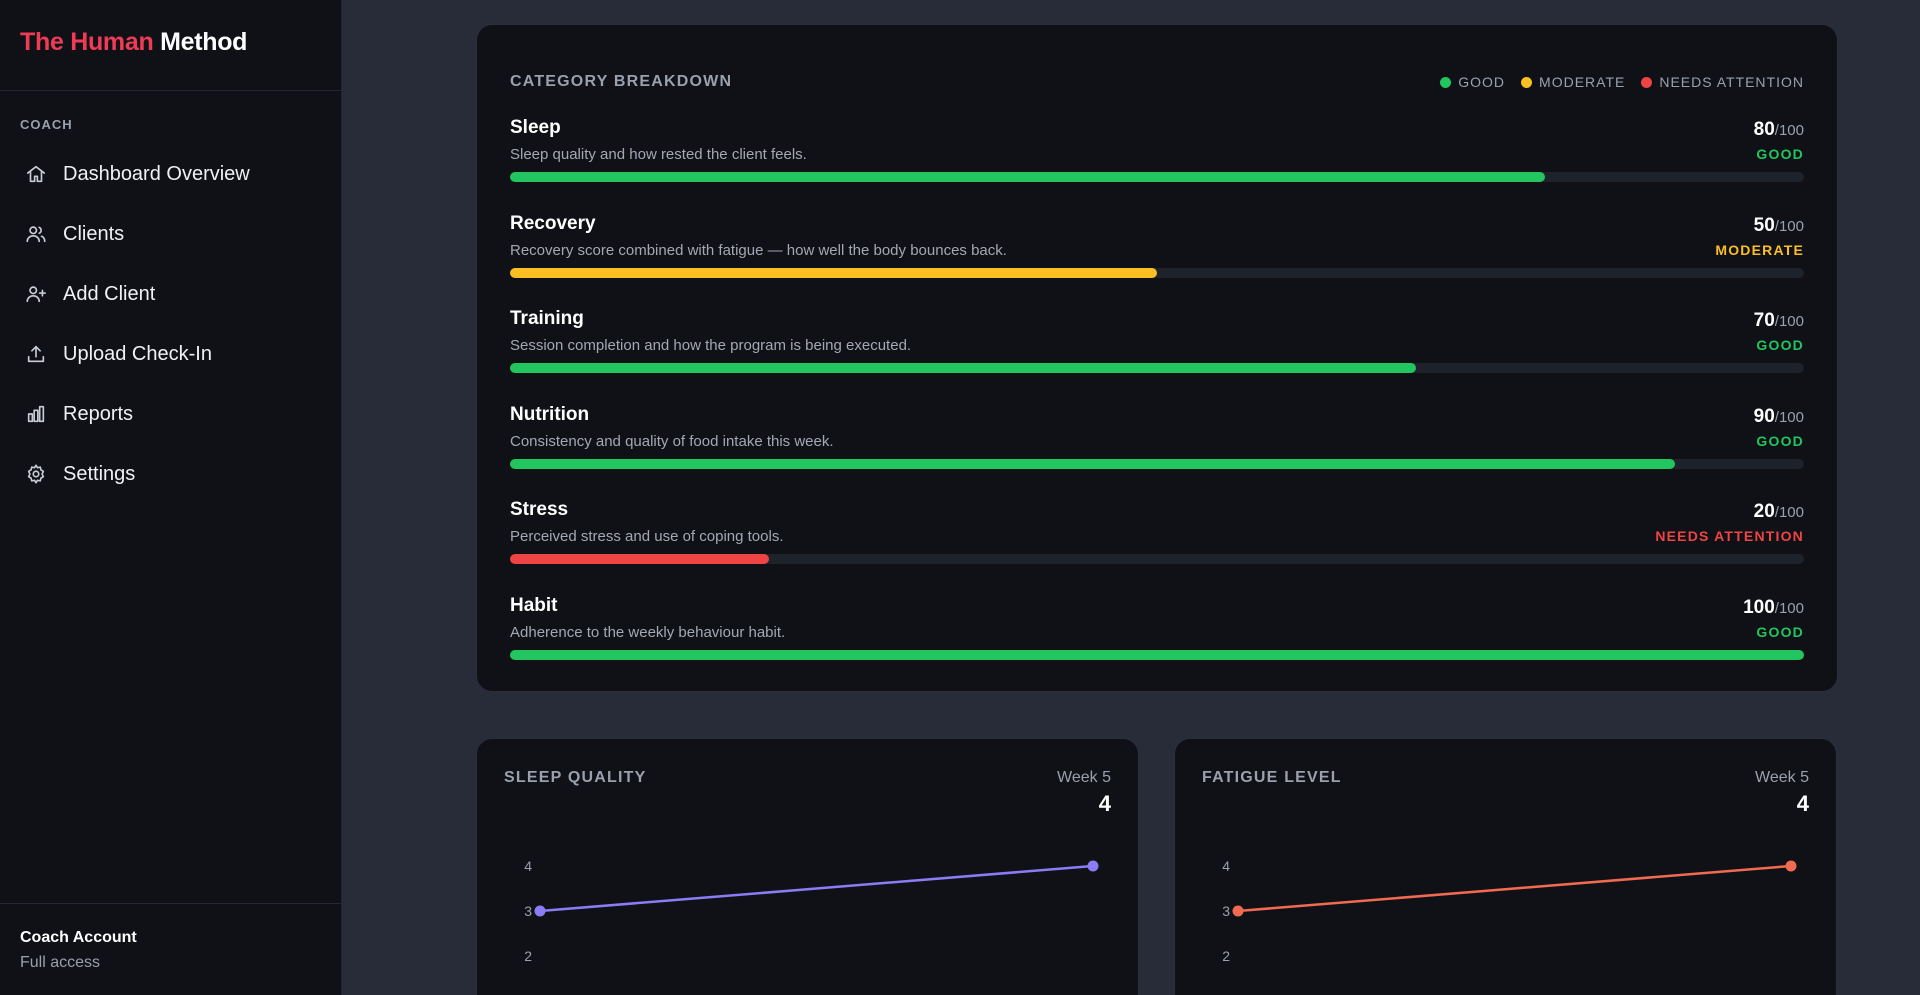 The height and width of the screenshot is (995, 1920). I want to click on account-name: Coach Account, so click(78, 937).